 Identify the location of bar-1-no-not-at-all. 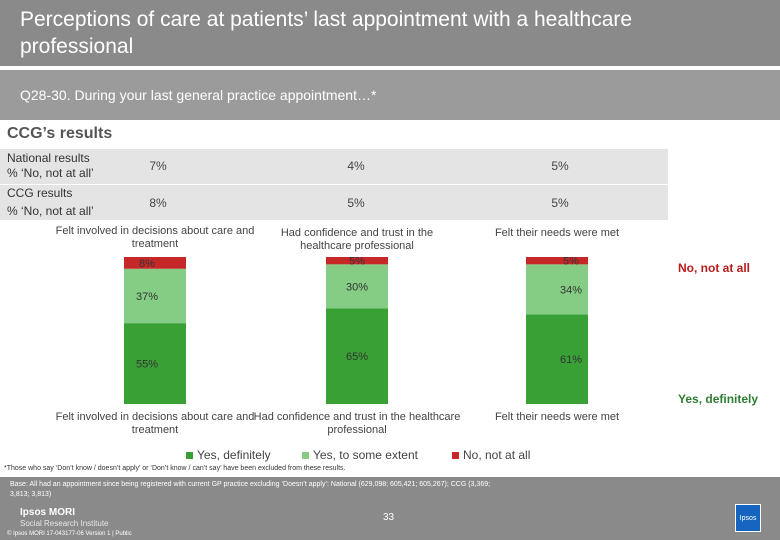
(155, 263).